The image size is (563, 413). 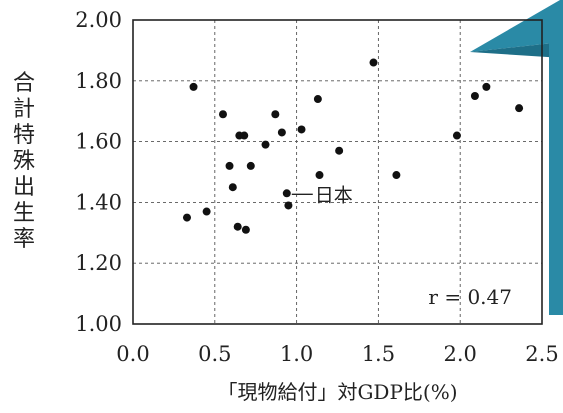 What do you see at coordinates (516, 50) in the screenshot?
I see `decorative-triangle-shadow` at bounding box center [516, 50].